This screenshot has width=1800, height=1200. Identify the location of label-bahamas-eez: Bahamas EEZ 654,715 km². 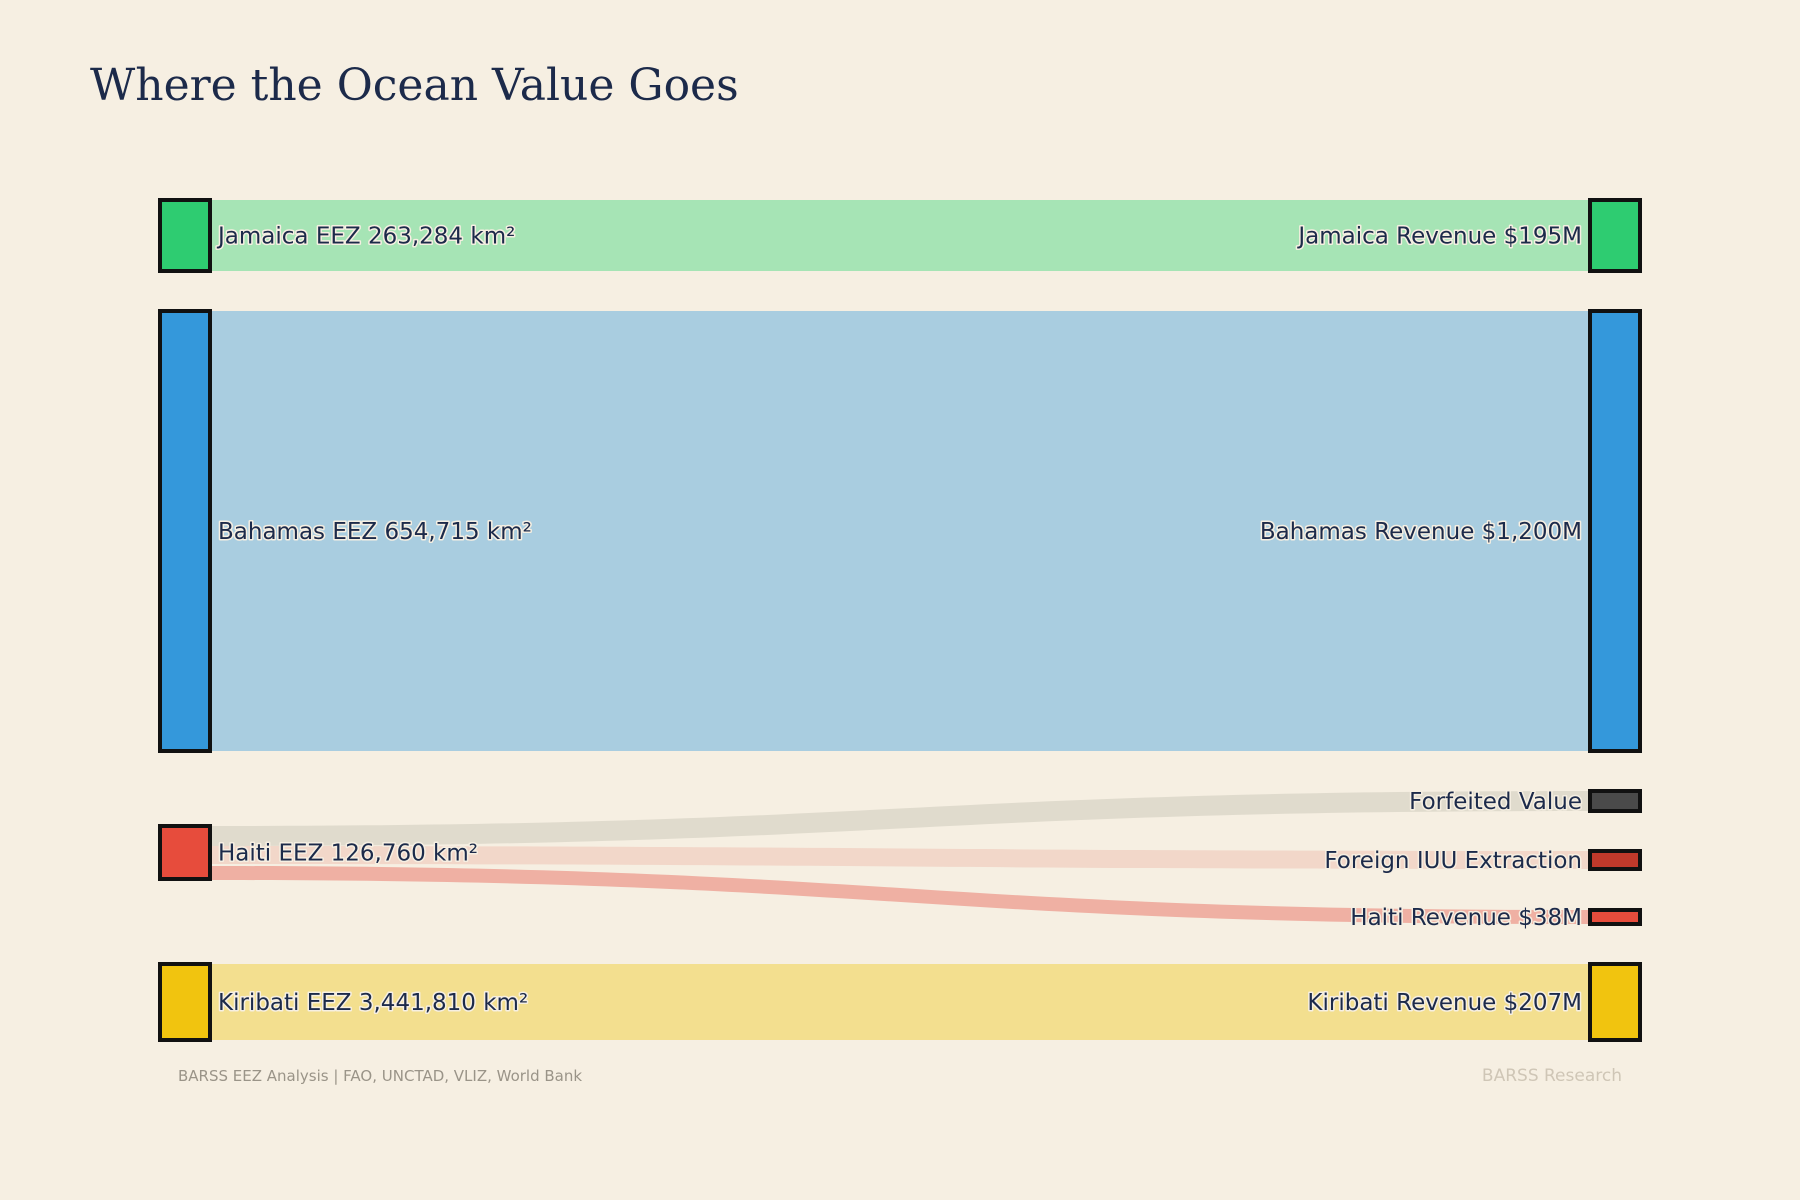
(375, 532).